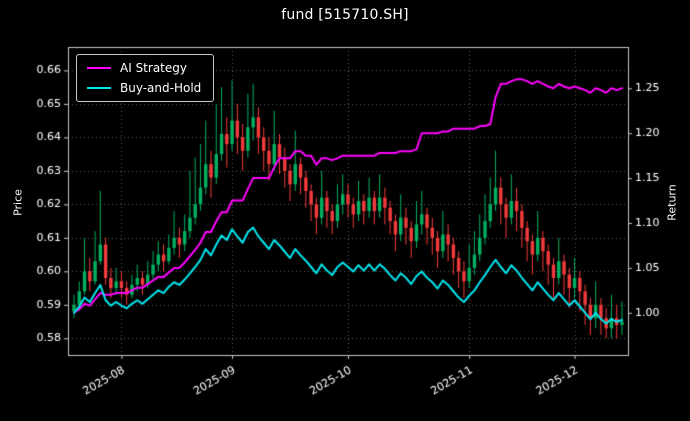 The height and width of the screenshot is (421, 690). I want to click on legend-item-buy-and-hold: Buy-and-Hold, so click(144, 88).